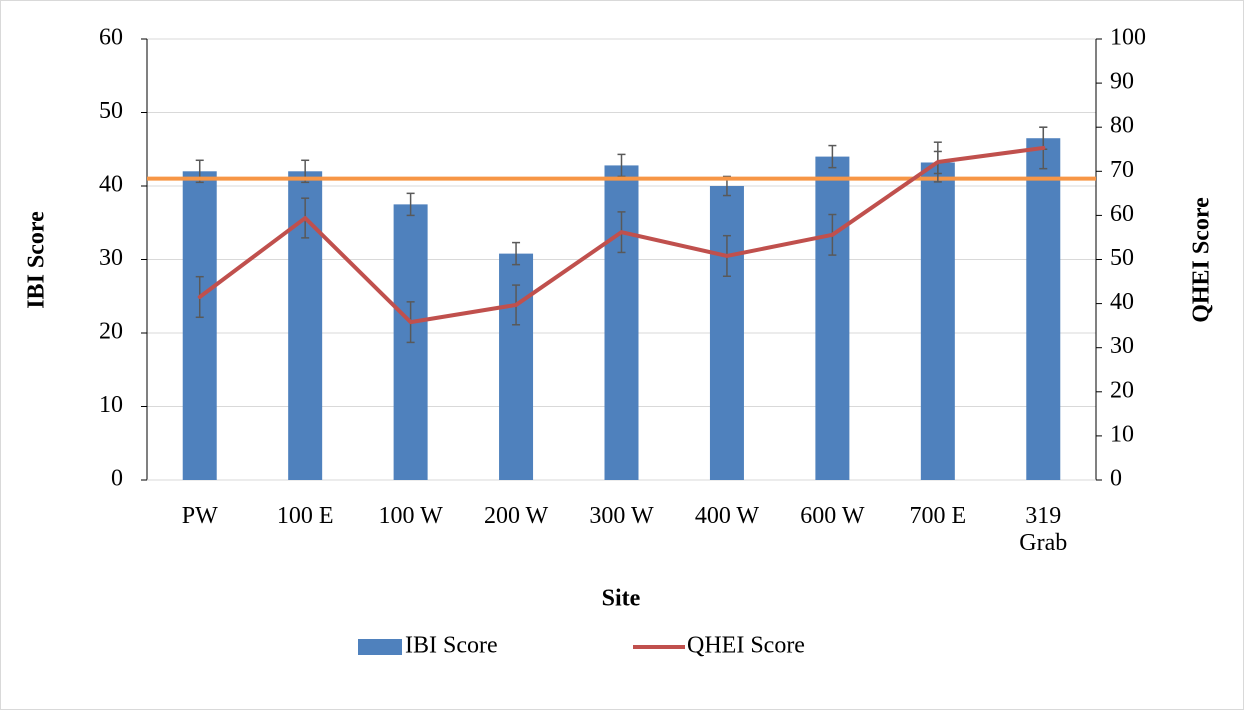 The width and height of the screenshot is (1244, 710). Describe the element at coordinates (451, 646) in the screenshot. I see `legend-label: IBI Score` at that location.